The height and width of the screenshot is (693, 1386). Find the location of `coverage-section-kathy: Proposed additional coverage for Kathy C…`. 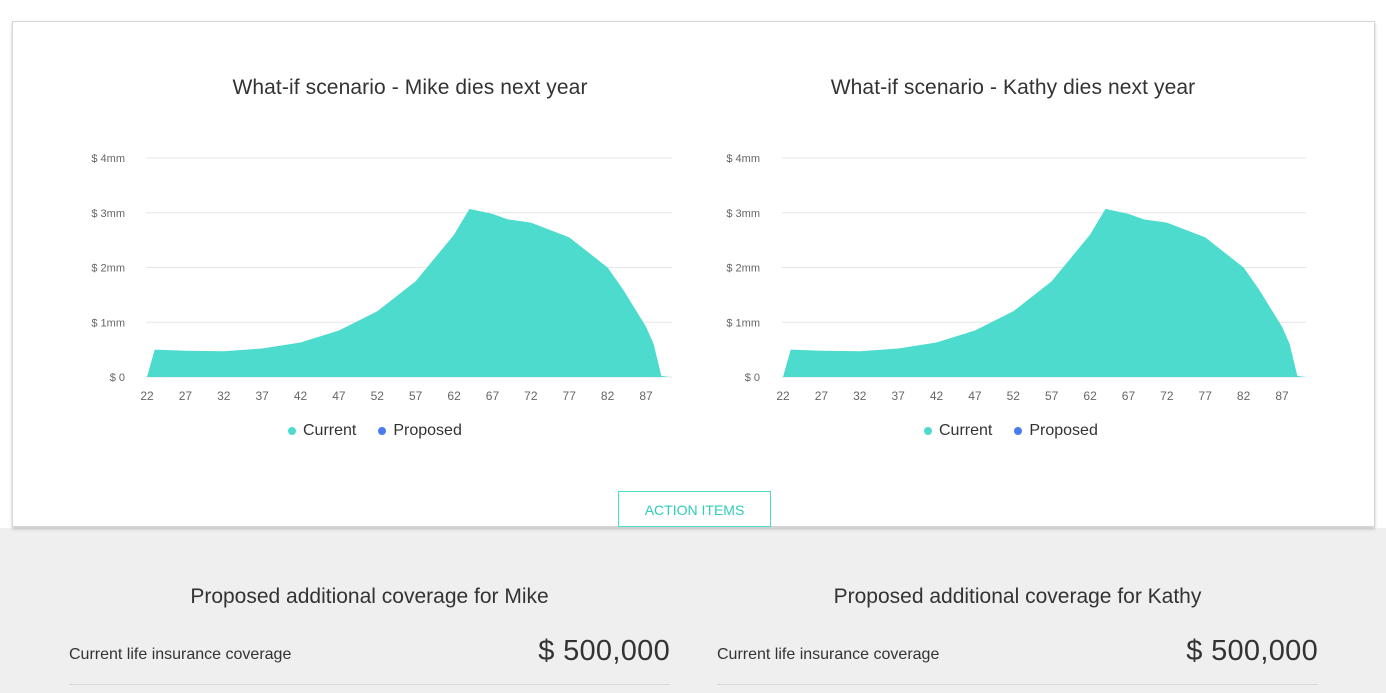

coverage-section-kathy: Proposed additional coverage for Kathy C… is located at coordinates (1017, 635).